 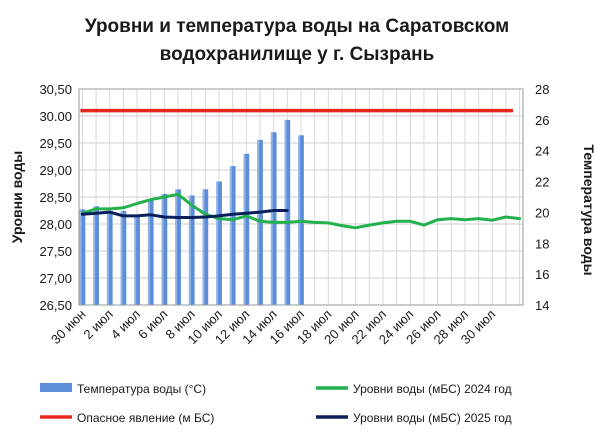 What do you see at coordinates (17, 197) in the screenshot?
I see `y-axis-left-title: Уровни воды` at bounding box center [17, 197].